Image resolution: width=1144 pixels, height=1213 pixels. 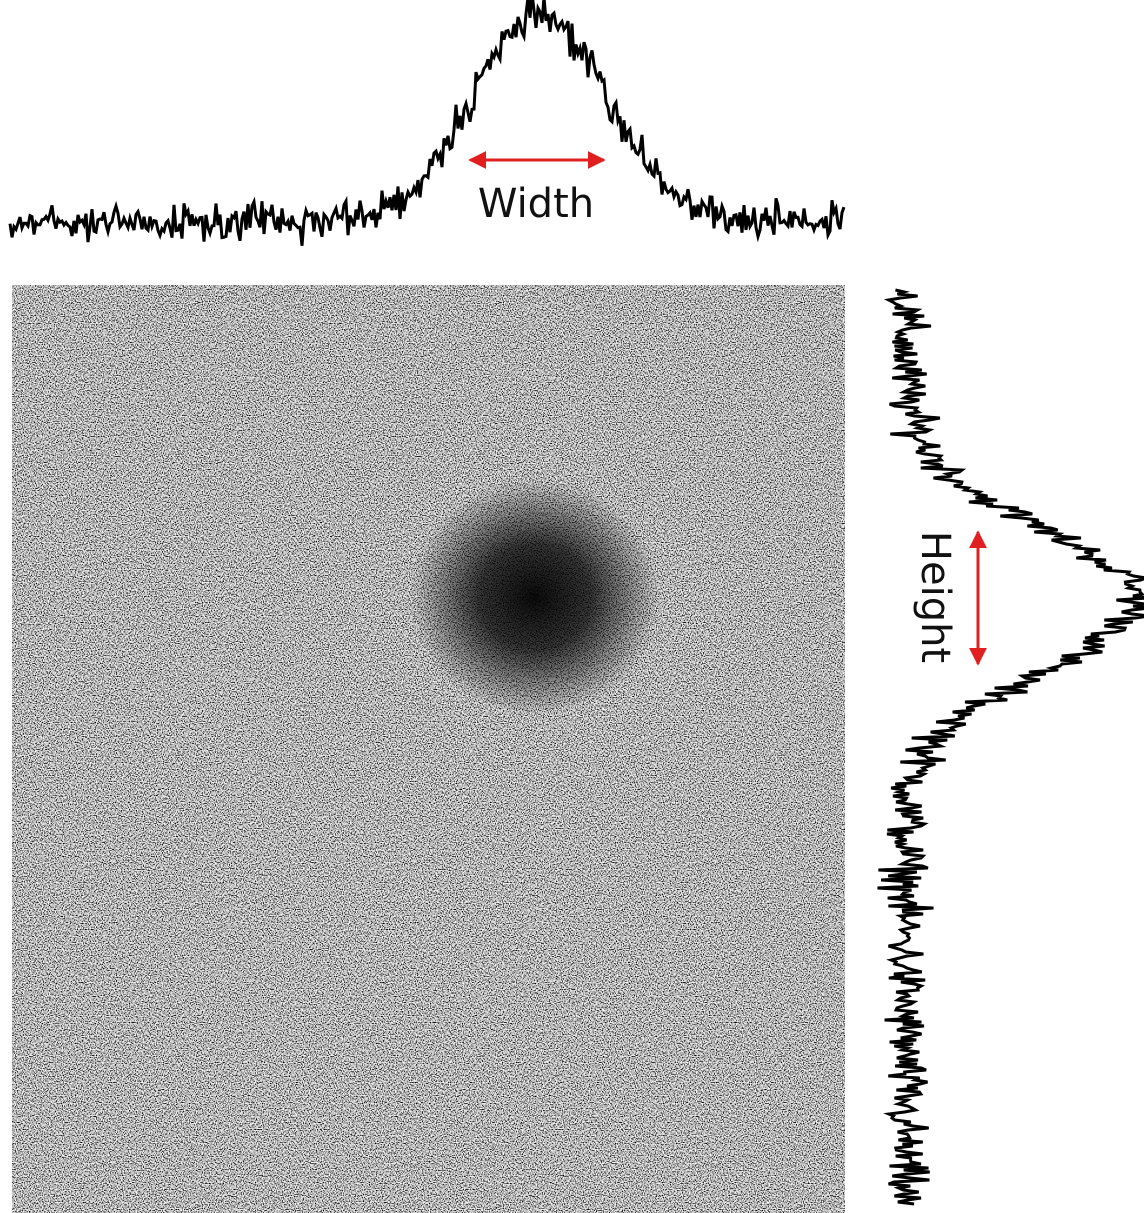 What do you see at coordinates (535, 597) in the screenshot?
I see `dark-spot` at bounding box center [535, 597].